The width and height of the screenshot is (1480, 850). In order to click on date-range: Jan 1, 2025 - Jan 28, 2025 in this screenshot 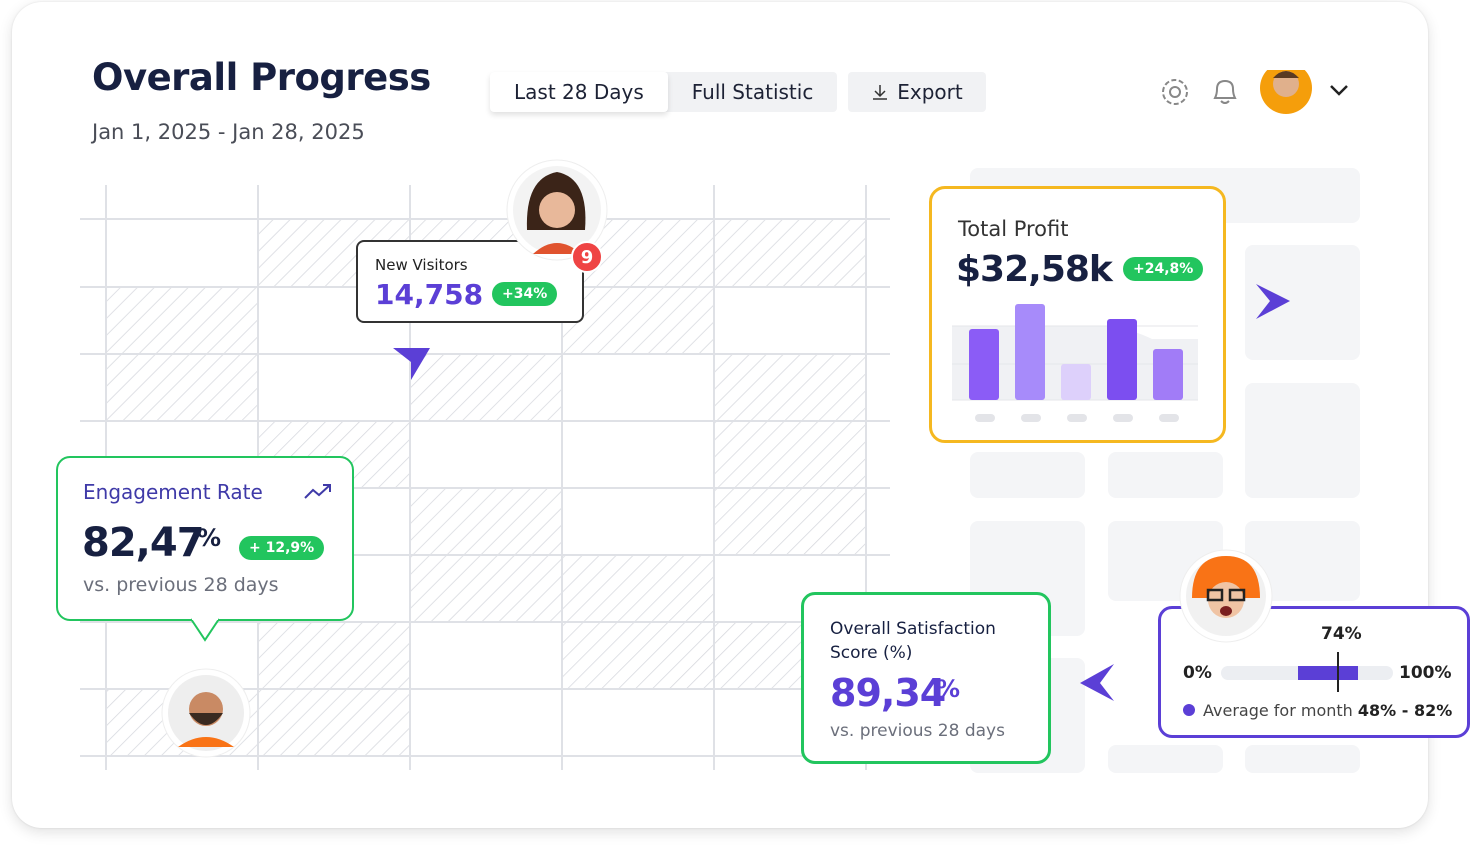, I will do `click(228, 132)`.